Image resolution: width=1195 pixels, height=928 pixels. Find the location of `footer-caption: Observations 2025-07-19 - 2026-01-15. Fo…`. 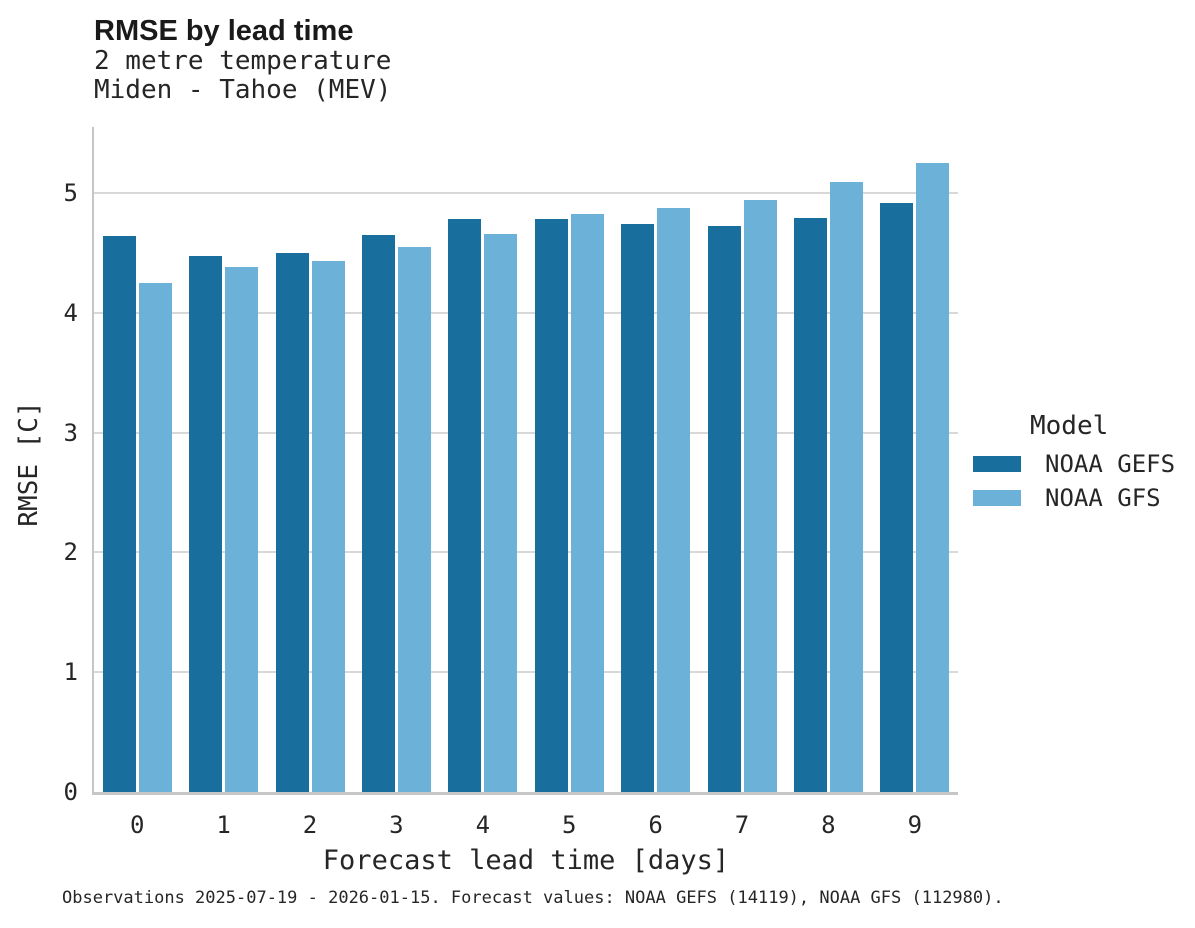

footer-caption: Observations 2025-07-19 - 2026-01-15. Fo… is located at coordinates (533, 898).